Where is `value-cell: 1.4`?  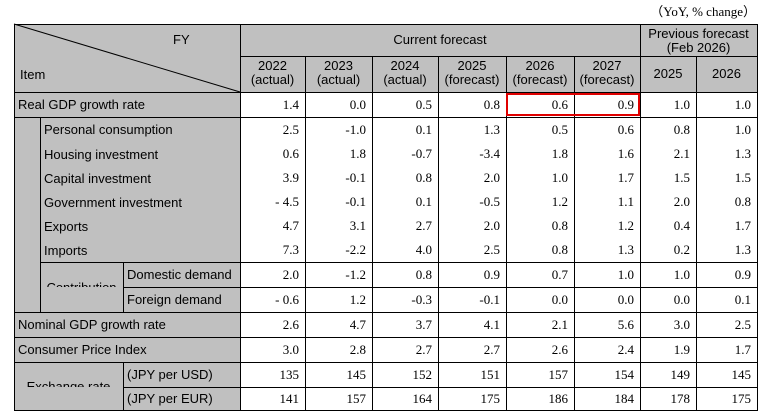 value-cell: 1.4 is located at coordinates (290, 104).